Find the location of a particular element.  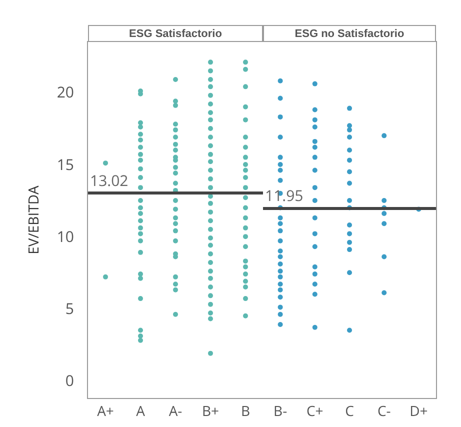

ref-line-label: 13.02 is located at coordinates (109, 181).